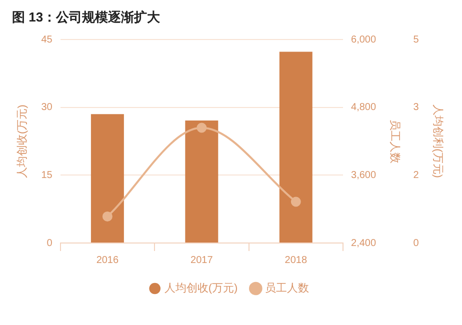  Describe the element at coordinates (22, 141) in the screenshot. I see `y-axis-title: 人均创收(万元)` at that location.